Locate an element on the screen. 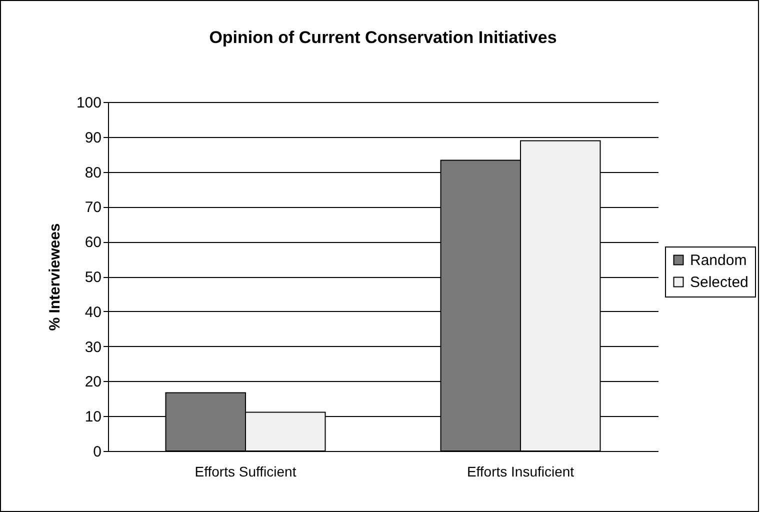  y-tick-label: 30 is located at coordinates (93, 347).